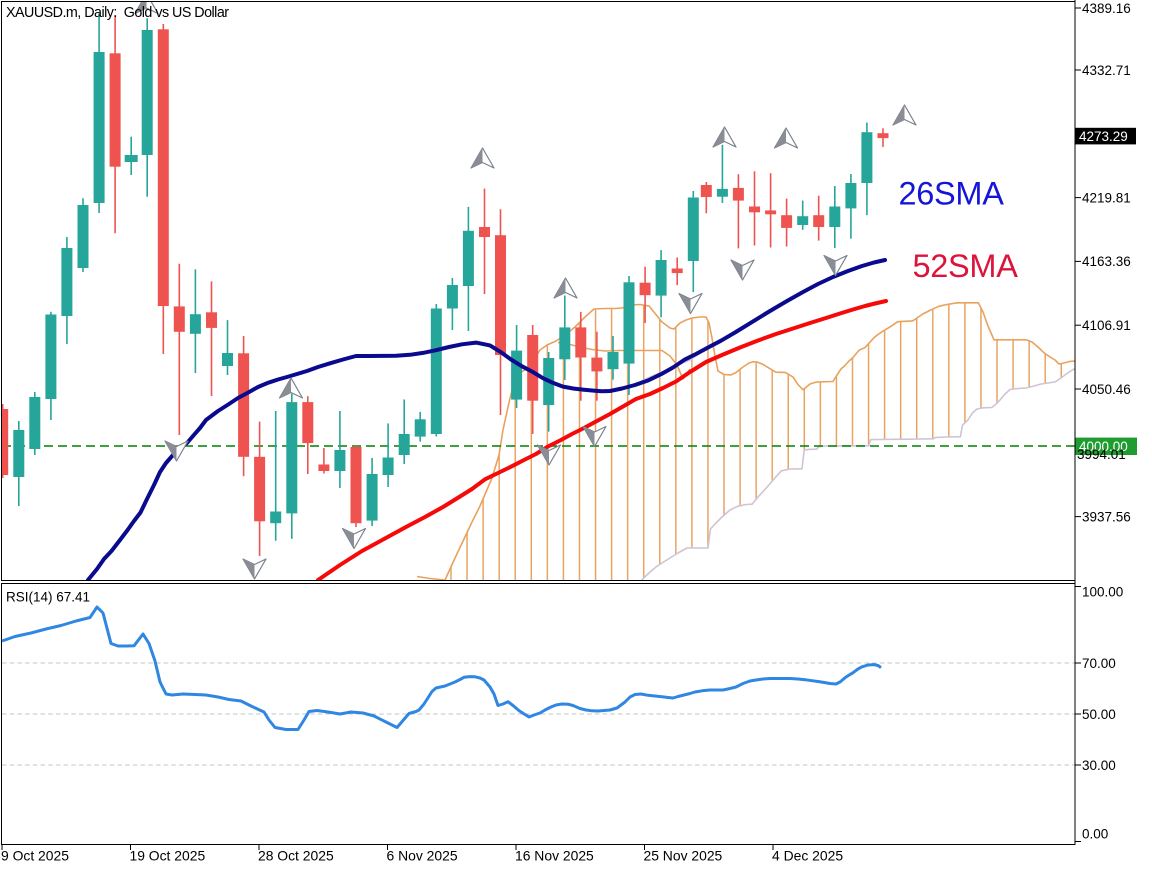 The width and height of the screenshot is (1152, 870). I want to click on svg-text: 9 Oct 2025, so click(35, 856).